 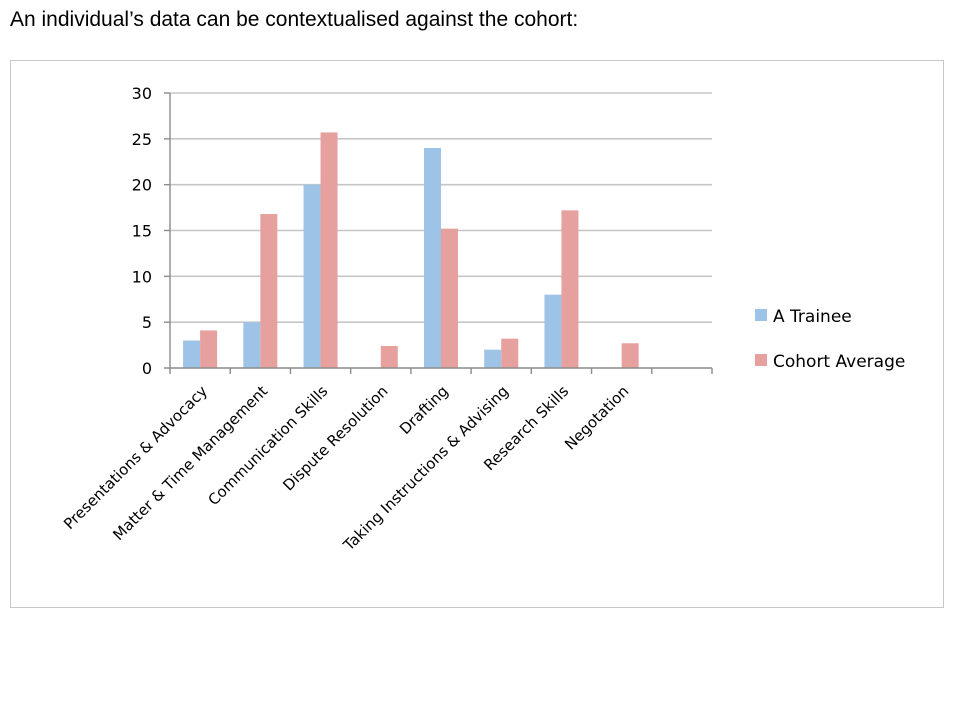 I want to click on x-category-label: Communication Skills, so click(x=267, y=445).